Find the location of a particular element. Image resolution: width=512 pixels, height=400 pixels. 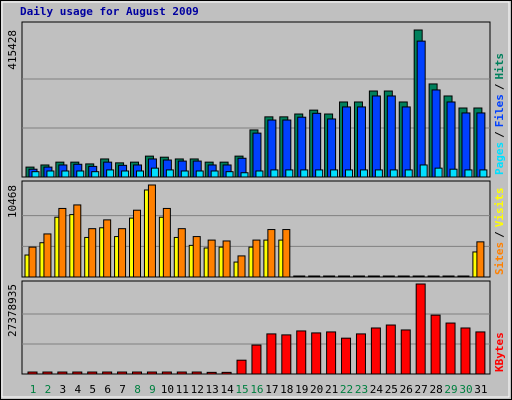

legend-entry: Visits is located at coordinates (499, 208).